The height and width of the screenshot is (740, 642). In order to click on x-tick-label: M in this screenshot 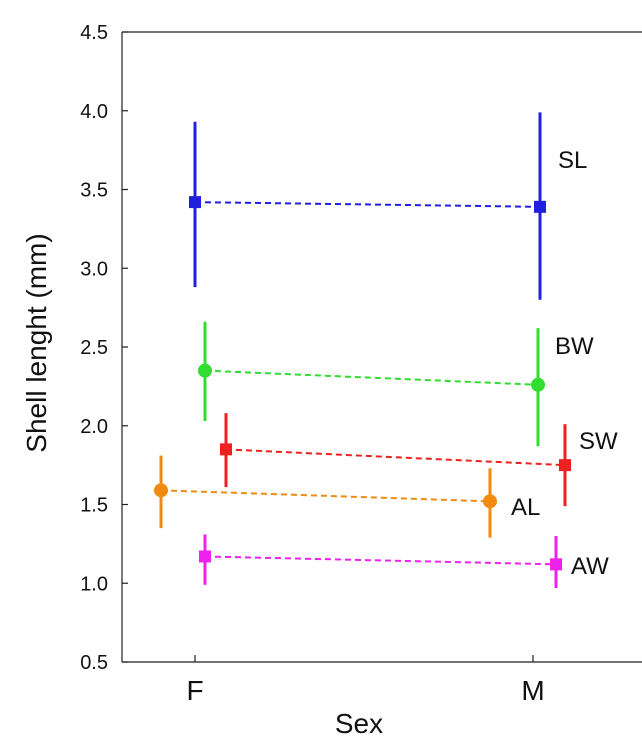, I will do `click(532, 690)`.